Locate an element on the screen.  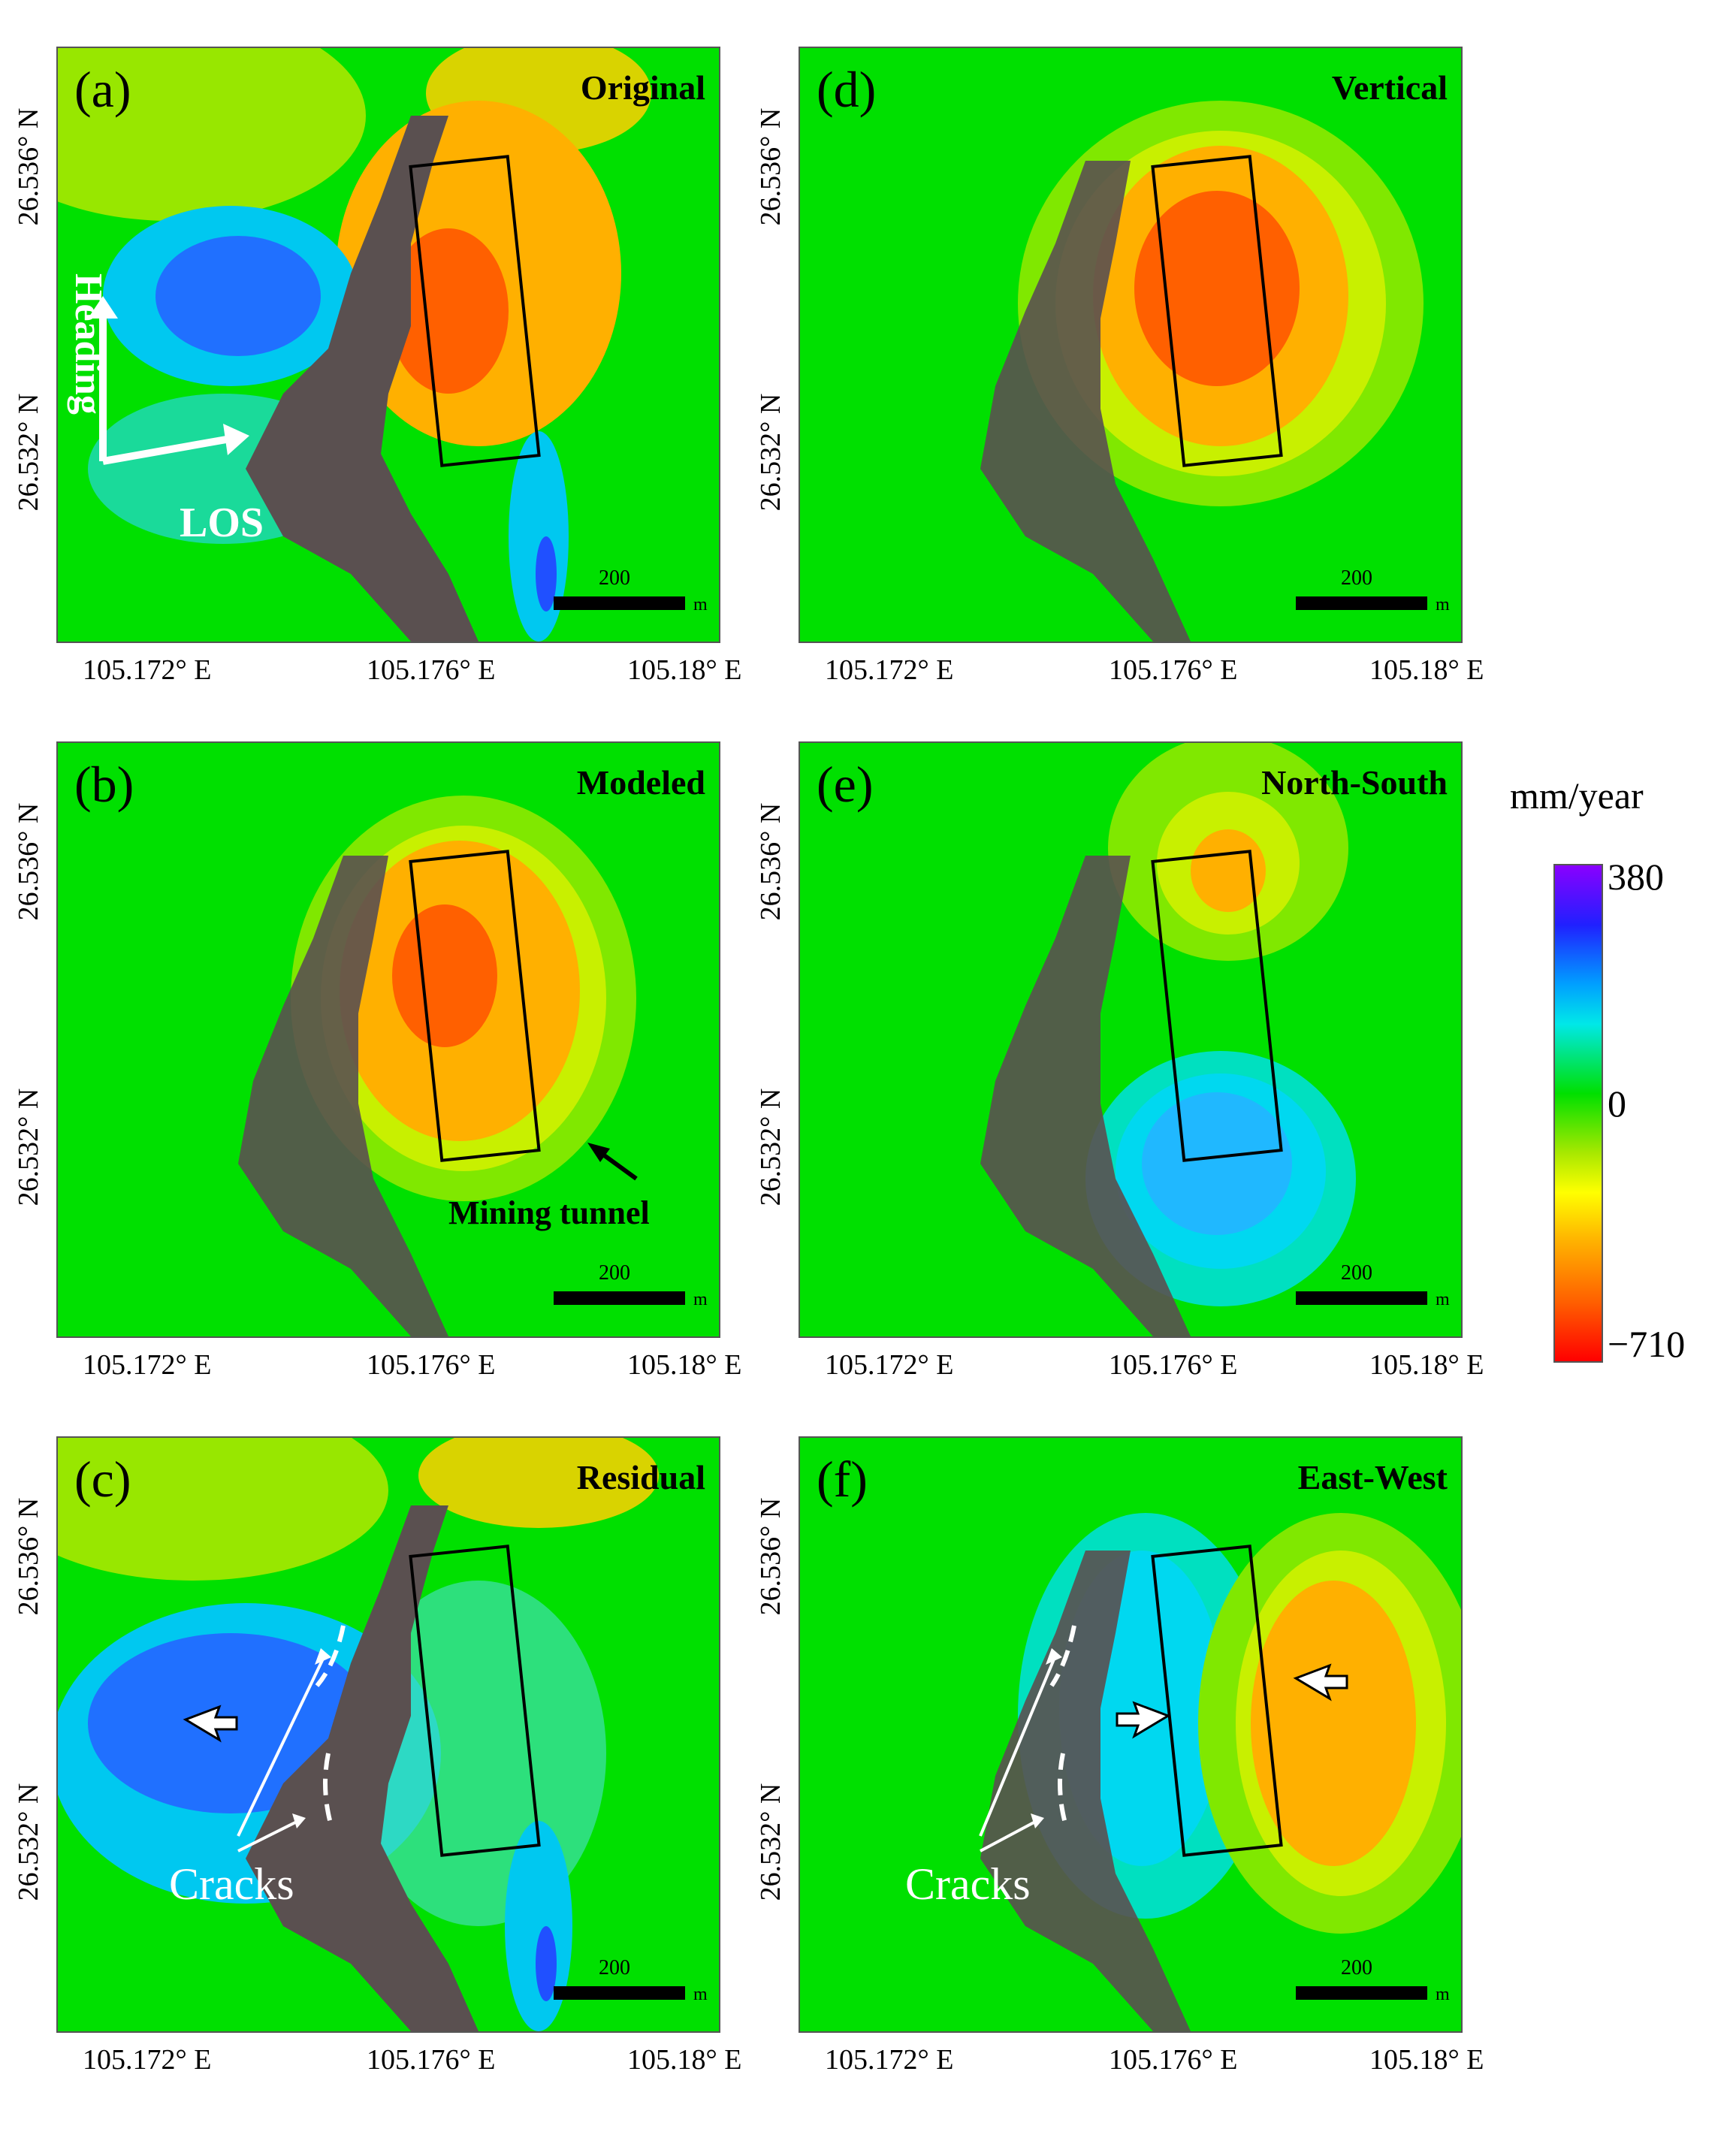
panel-label: (e) is located at coordinates (845, 784).